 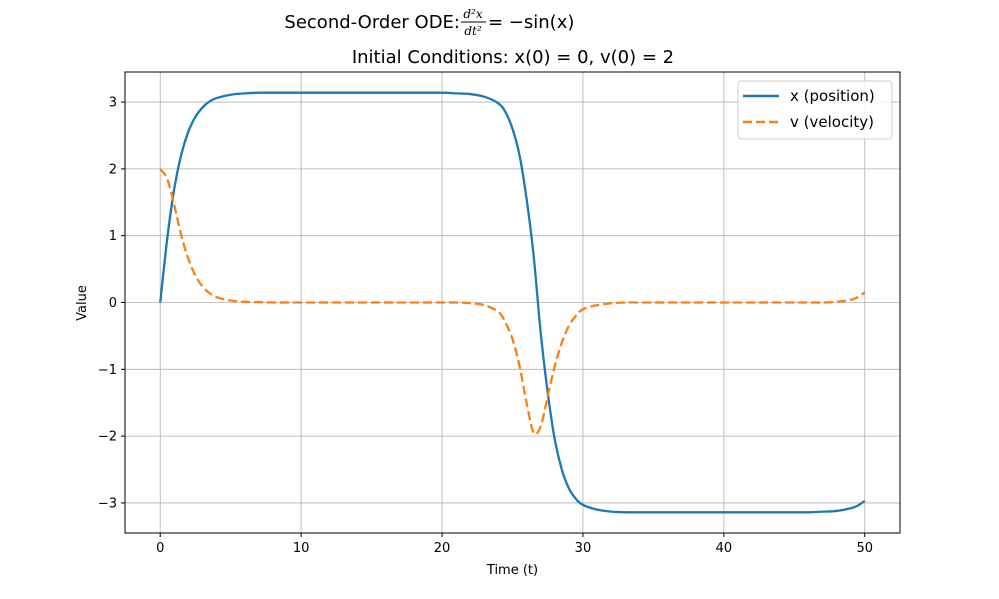 What do you see at coordinates (113, 169) in the screenshot?
I see `y-tick-label-5: 2` at bounding box center [113, 169].